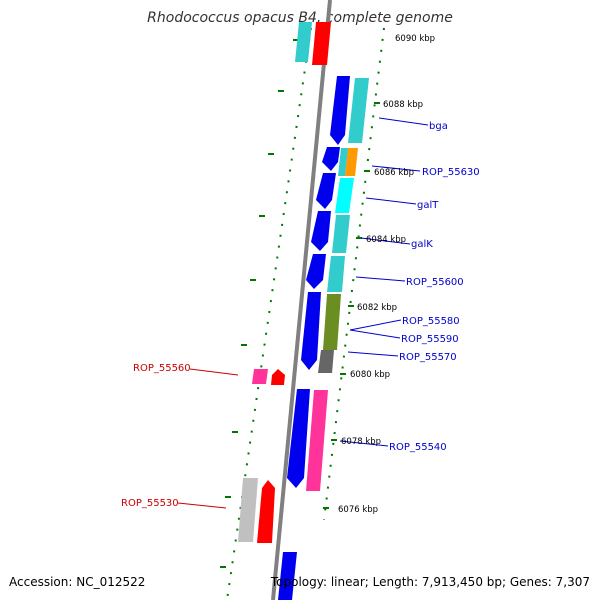 This screenshot has height=600, width=600. What do you see at coordinates (77, 582) in the screenshot?
I see `accession-label: Accession: NC_012522` at bounding box center [77, 582].